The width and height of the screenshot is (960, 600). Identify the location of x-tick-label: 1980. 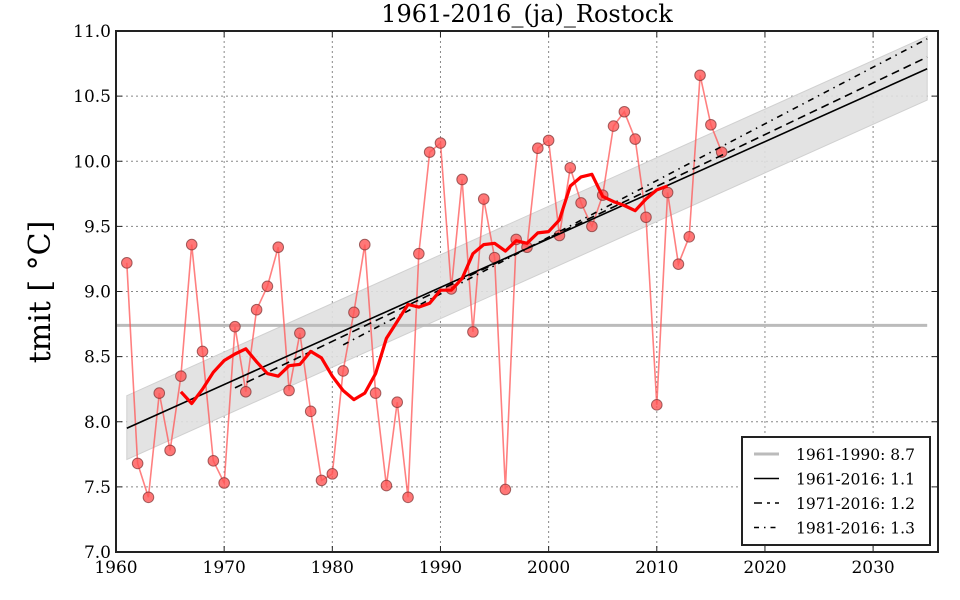
(332, 568).